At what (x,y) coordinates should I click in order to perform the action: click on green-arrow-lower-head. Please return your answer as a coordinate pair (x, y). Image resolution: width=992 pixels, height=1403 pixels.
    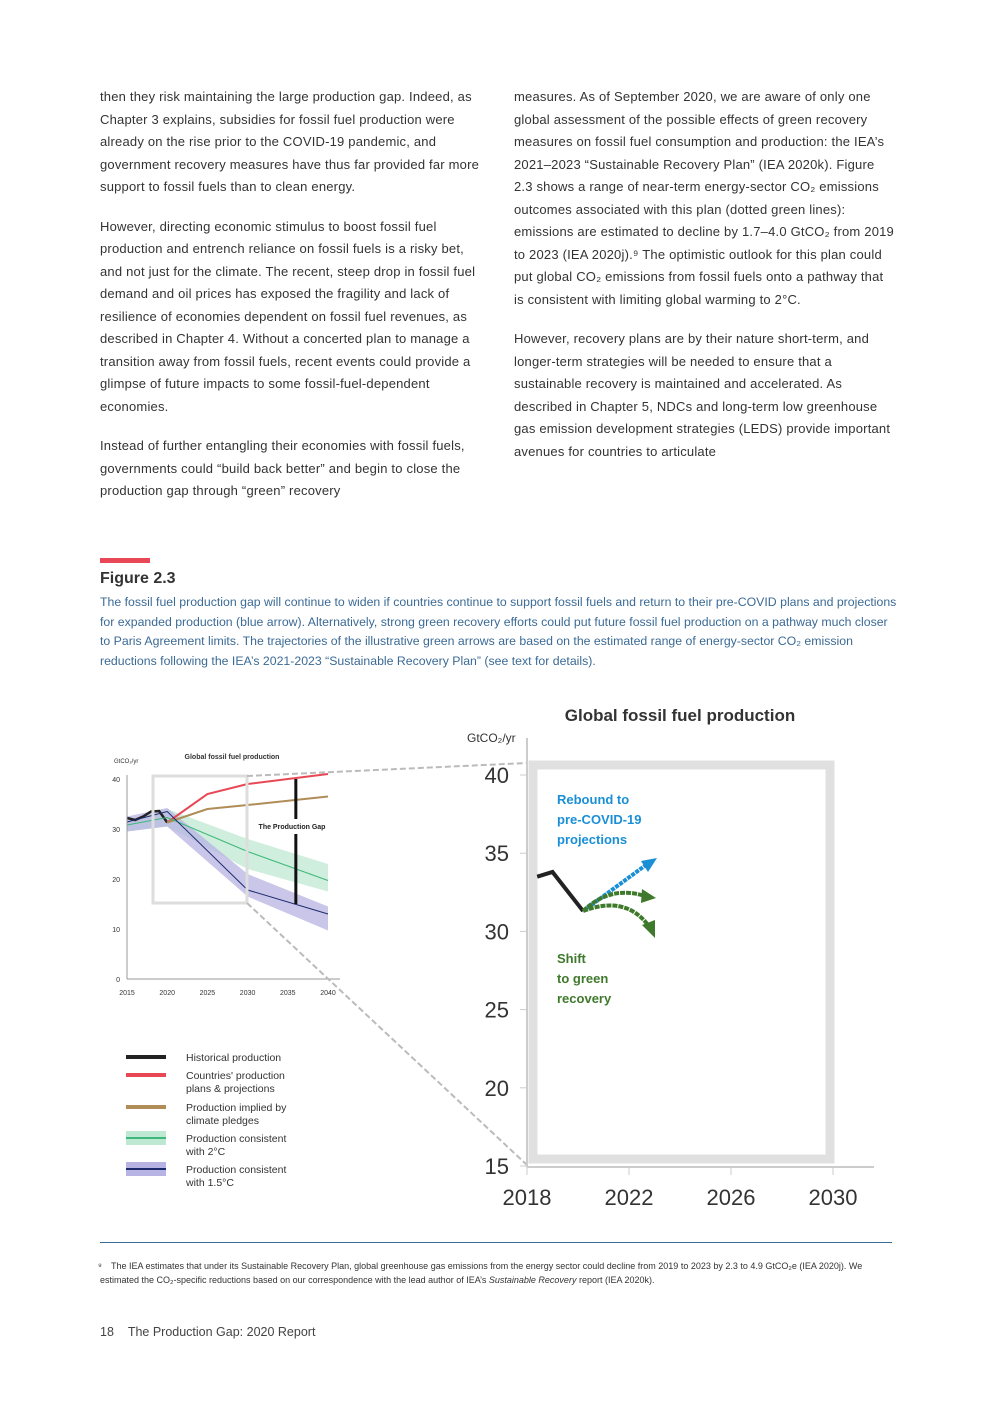
    Looking at the image, I should click on (648, 929).